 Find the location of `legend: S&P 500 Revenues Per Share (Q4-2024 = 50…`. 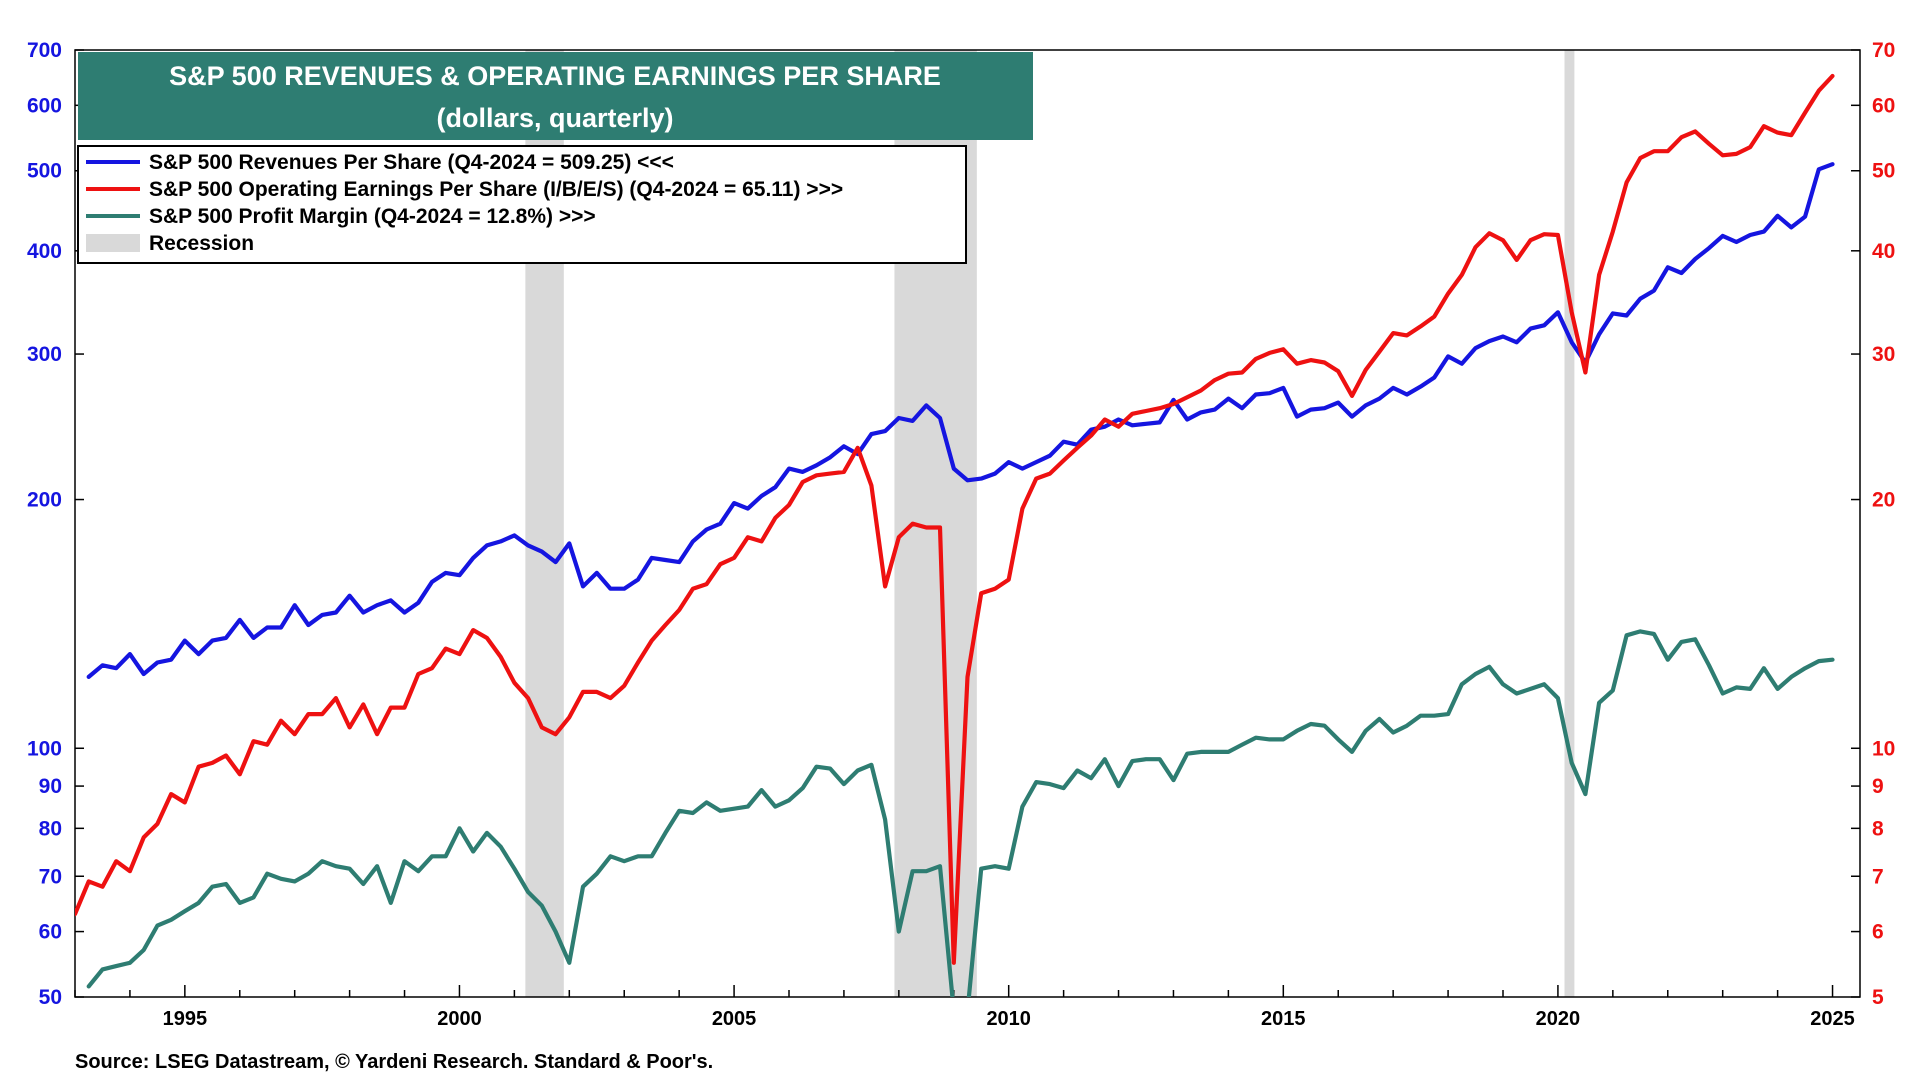

legend: S&P 500 Revenues Per Share (Q4-2024 = 50… is located at coordinates (522, 204).